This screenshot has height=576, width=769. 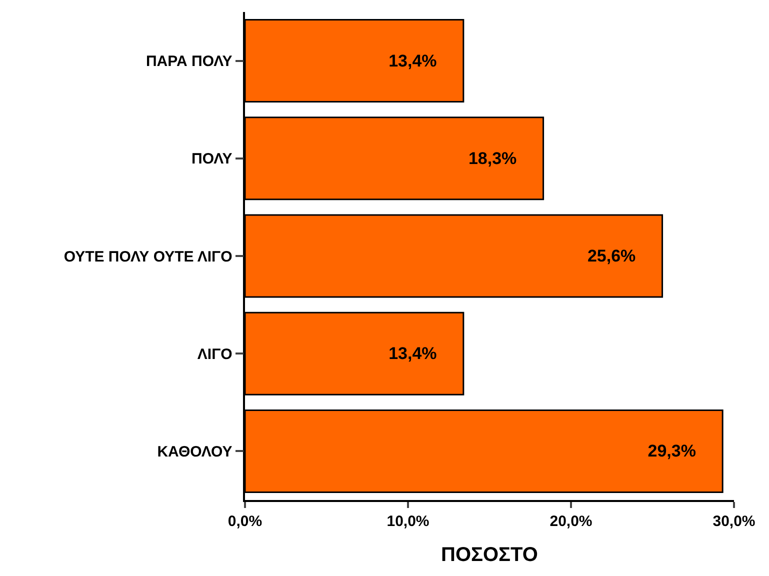 What do you see at coordinates (215, 354) in the screenshot?
I see `y-tick-label: ΛΙΓΟ` at bounding box center [215, 354].